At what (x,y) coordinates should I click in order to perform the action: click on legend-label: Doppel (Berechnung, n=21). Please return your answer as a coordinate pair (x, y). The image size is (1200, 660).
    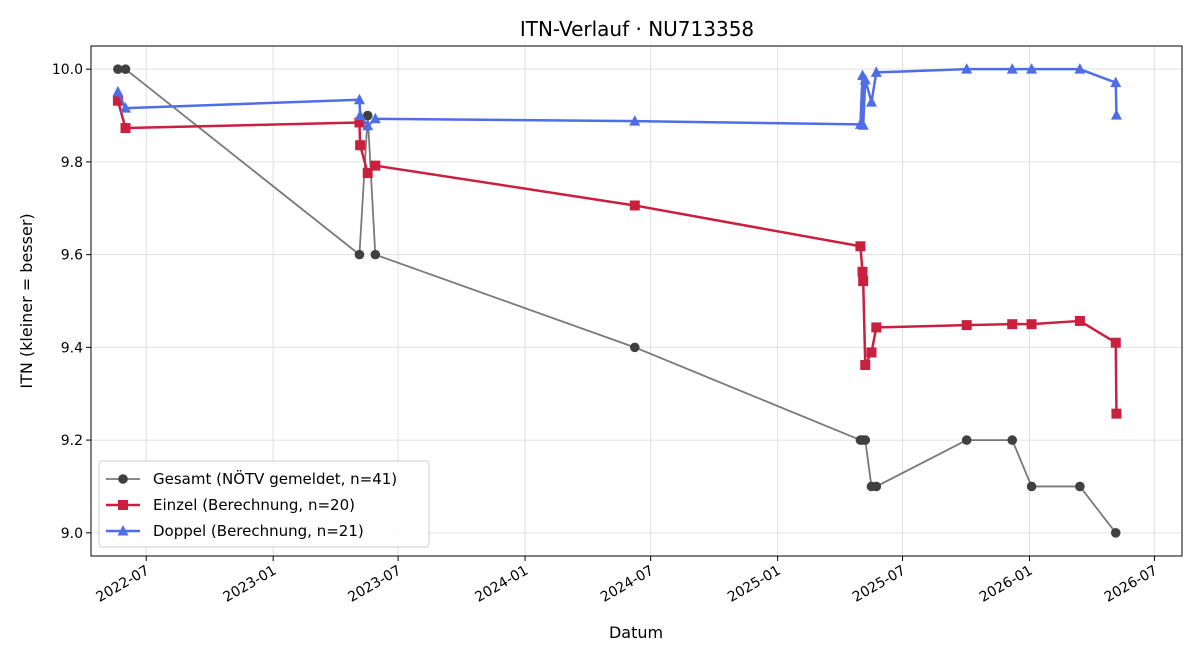
    Looking at the image, I should click on (258, 531).